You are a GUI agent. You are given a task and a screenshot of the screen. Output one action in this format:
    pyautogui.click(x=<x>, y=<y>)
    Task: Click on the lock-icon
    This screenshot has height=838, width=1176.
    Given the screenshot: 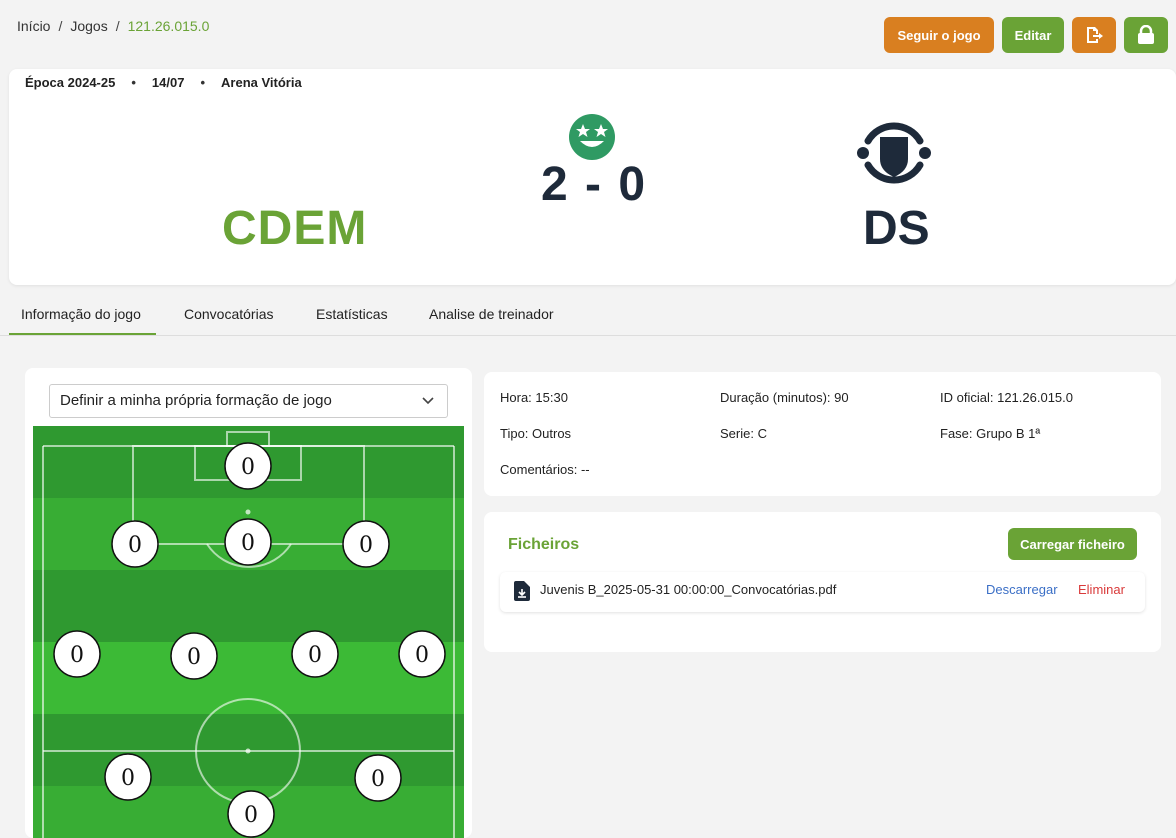 What is the action you would take?
    pyautogui.click(x=1146, y=34)
    